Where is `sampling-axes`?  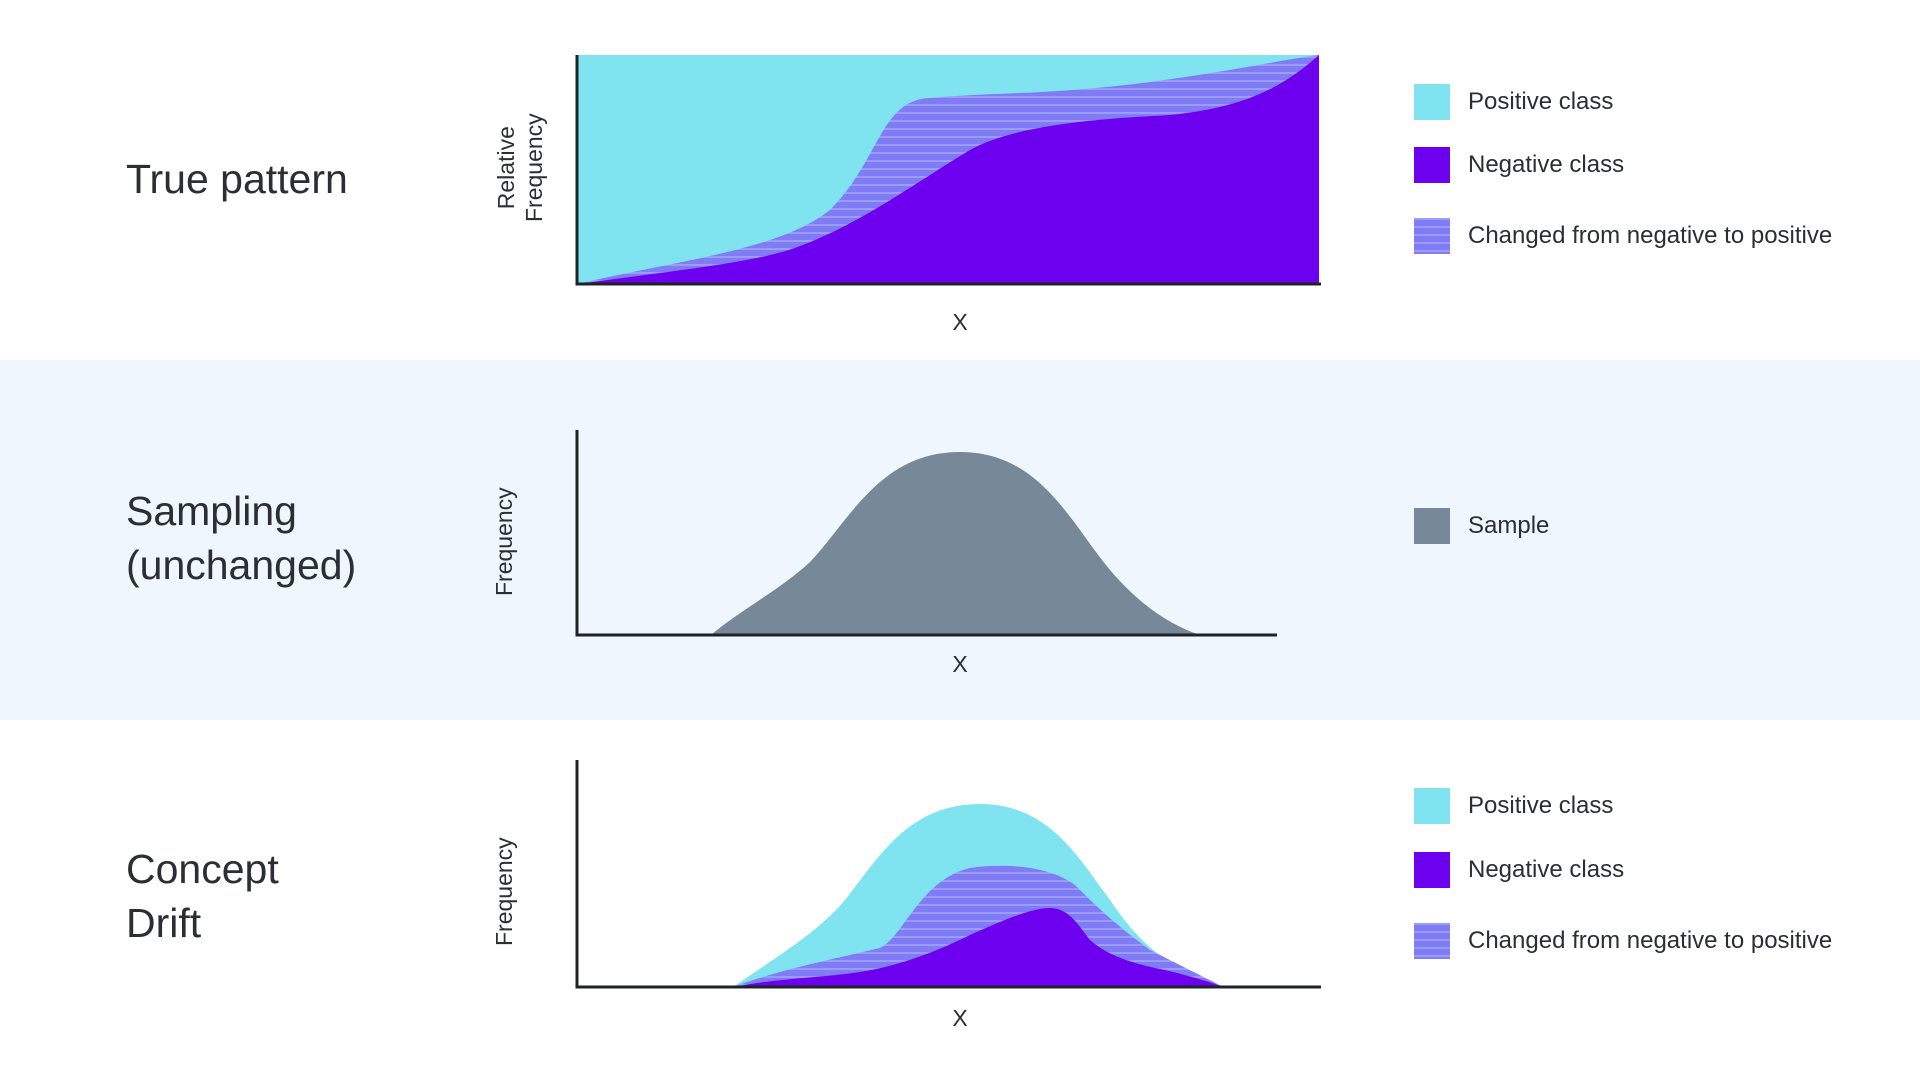
sampling-axes is located at coordinates (926, 533).